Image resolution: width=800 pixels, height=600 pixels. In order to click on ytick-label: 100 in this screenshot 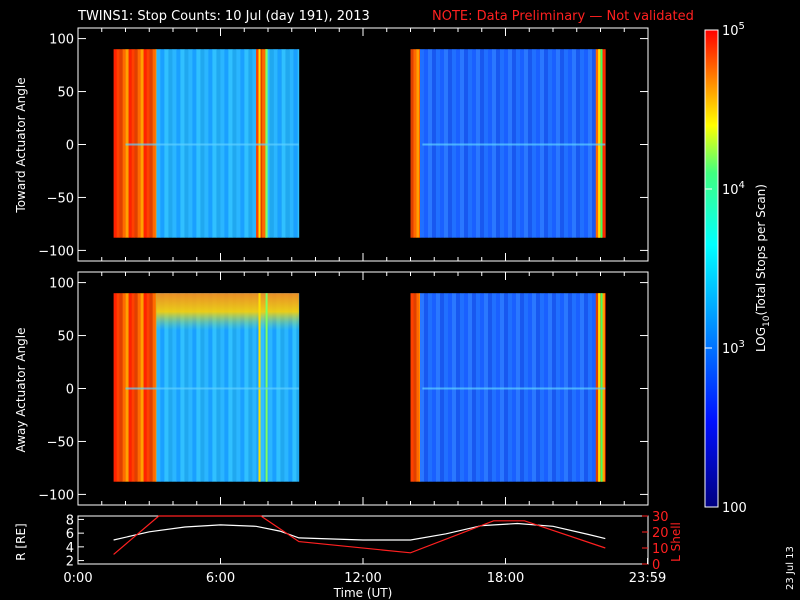, I will do `click(61, 284)`.